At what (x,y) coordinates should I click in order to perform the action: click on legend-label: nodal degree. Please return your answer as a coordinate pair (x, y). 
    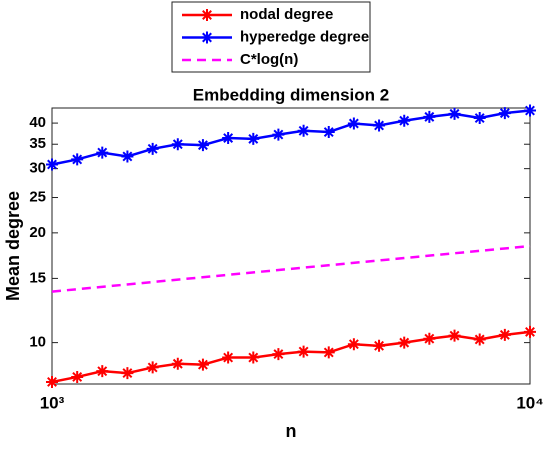
    Looking at the image, I should click on (286, 14).